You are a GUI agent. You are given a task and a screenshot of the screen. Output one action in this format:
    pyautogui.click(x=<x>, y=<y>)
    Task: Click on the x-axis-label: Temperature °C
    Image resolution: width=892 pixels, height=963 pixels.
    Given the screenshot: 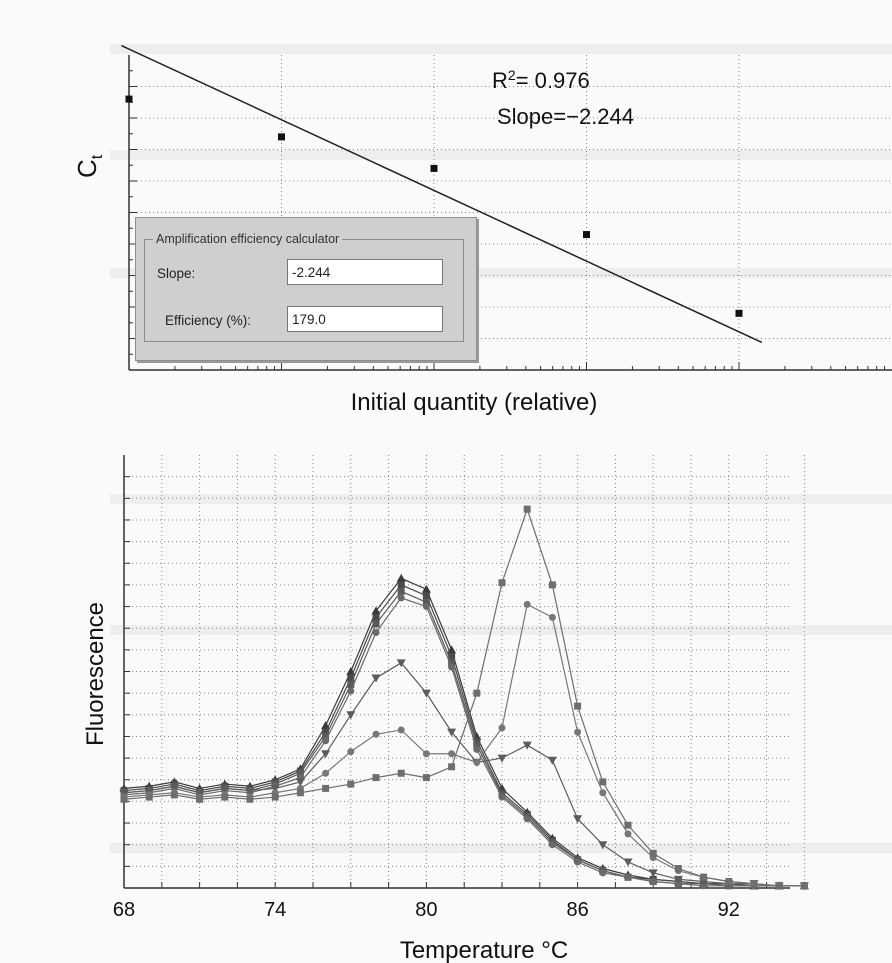 What is the action you would take?
    pyautogui.click(x=484, y=950)
    